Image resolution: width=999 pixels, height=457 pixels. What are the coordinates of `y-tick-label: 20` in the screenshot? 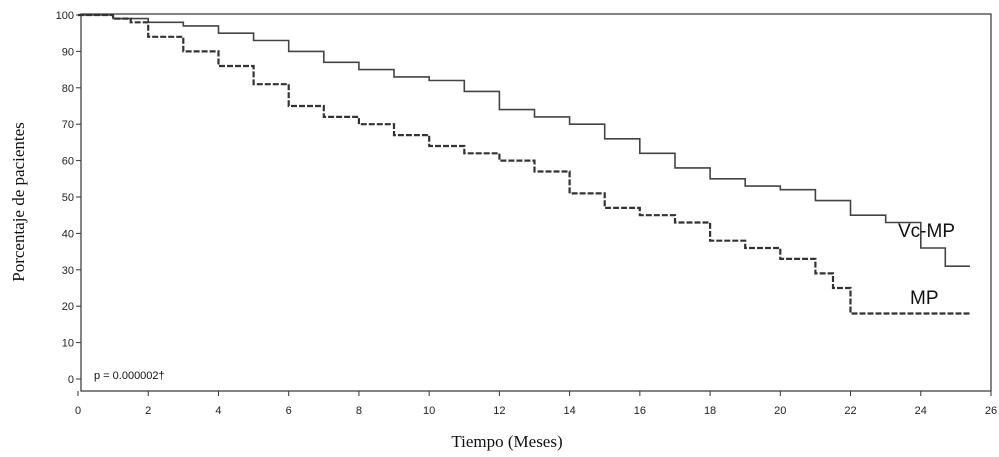 It's located at (68, 307).